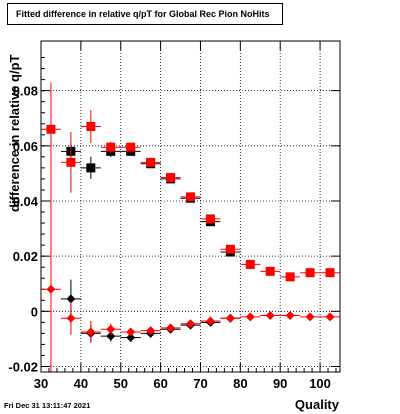 This screenshot has height=414, width=400. Describe the element at coordinates (120, 383) in the screenshot. I see `x-tick-label: 50` at that location.